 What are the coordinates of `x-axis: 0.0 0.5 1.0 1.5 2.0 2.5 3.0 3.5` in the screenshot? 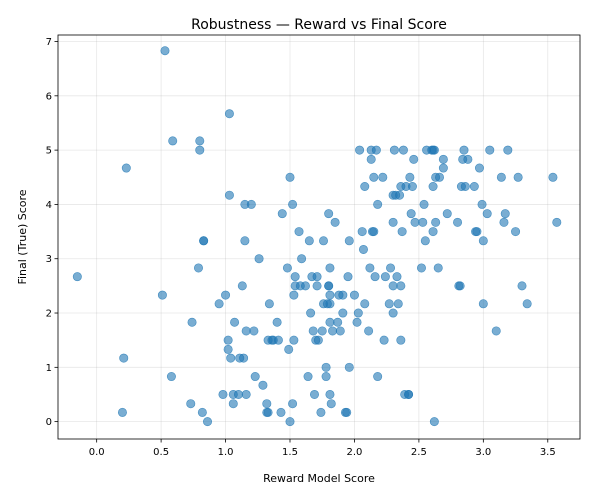 It's located at (322, 448).